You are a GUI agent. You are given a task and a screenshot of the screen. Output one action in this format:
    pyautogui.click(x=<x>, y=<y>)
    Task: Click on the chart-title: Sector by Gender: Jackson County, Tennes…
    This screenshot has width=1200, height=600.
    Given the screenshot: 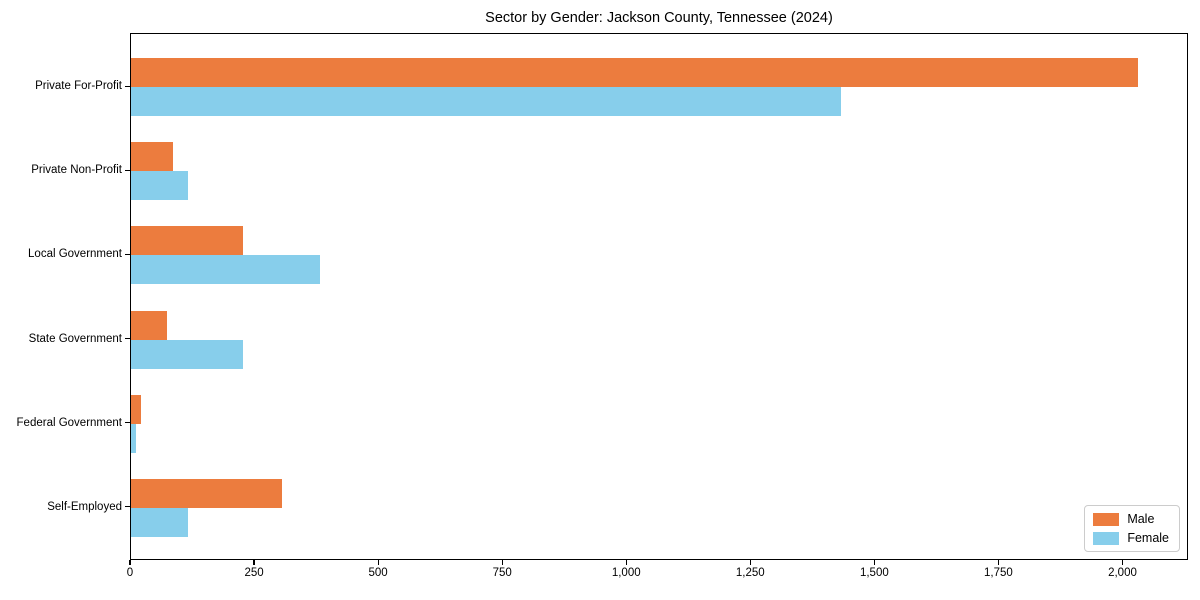 What is the action you would take?
    pyautogui.click(x=659, y=18)
    